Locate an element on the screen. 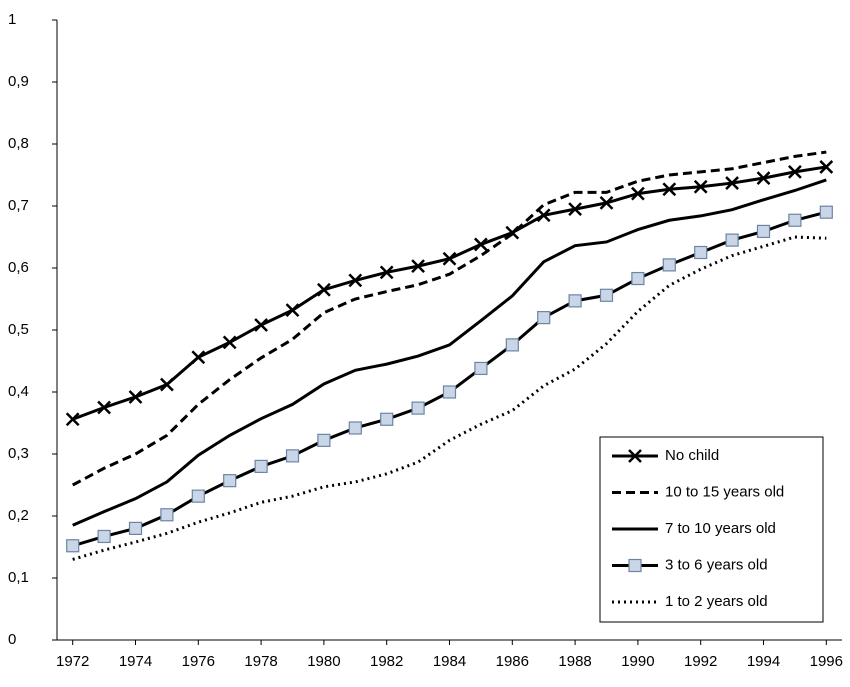 The height and width of the screenshot is (687, 850). y-tick-label: 0,1 is located at coordinates (18, 577).